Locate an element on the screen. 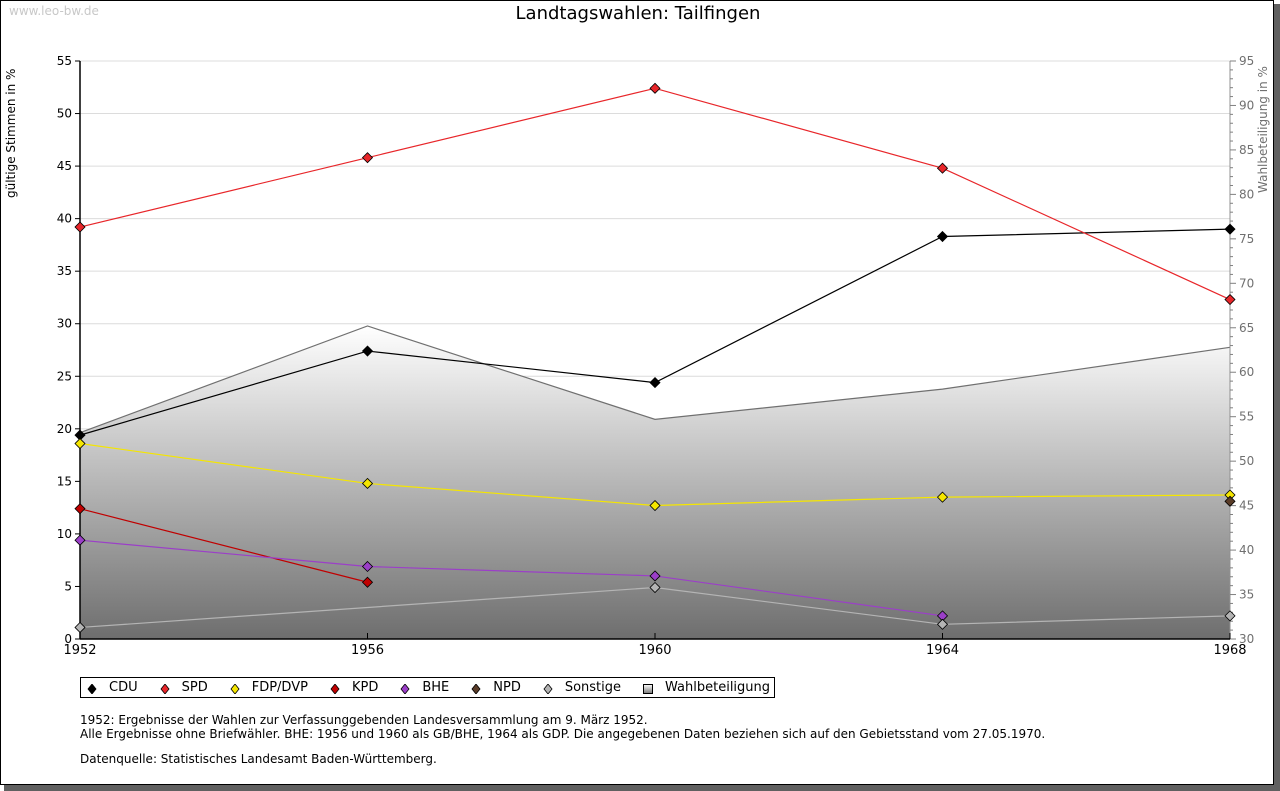 The height and width of the screenshot is (791, 1280). y-tick-label-right: 65 is located at coordinates (1246, 328).